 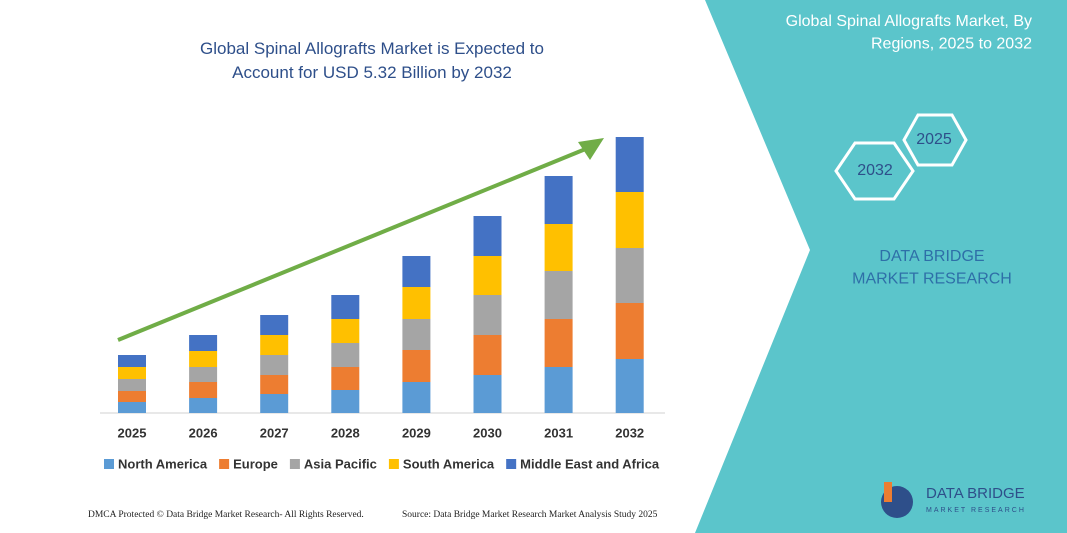 I want to click on x-tick-label: 2029, so click(x=416, y=432).